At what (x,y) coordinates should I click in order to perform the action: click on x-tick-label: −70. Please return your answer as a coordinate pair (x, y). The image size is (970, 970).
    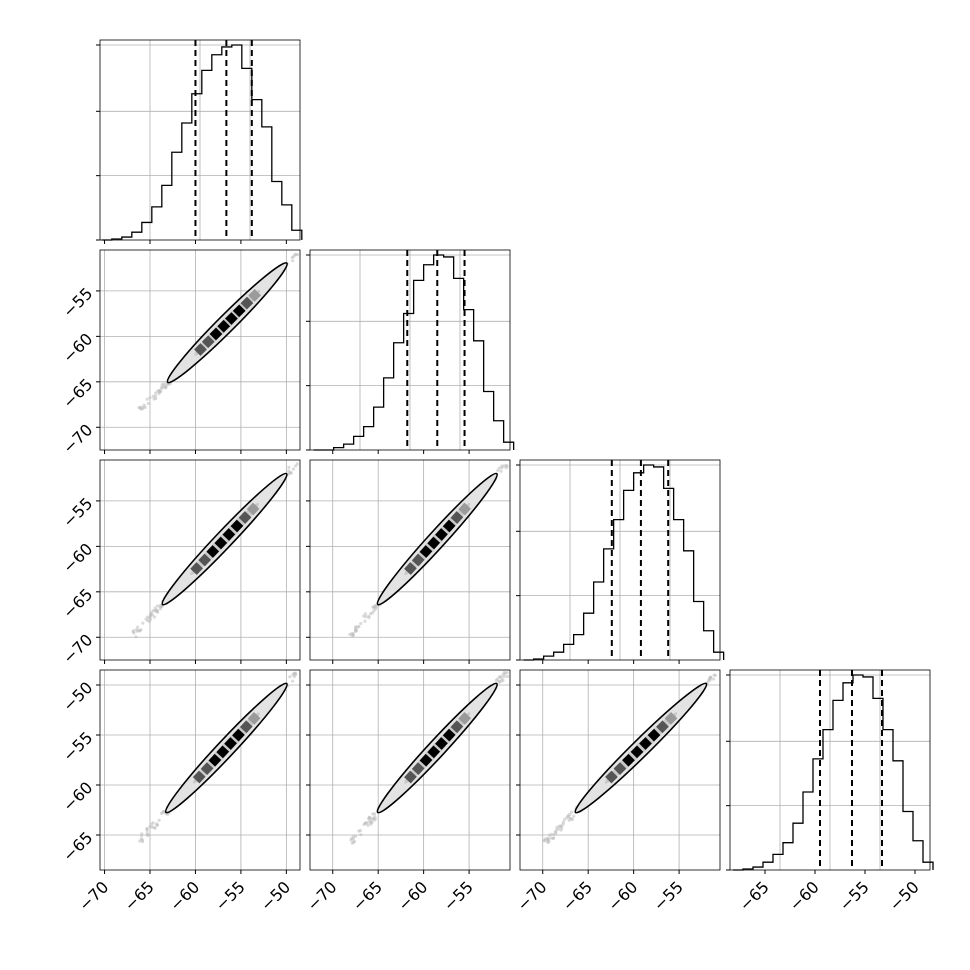
    Looking at the image, I should click on (531, 895).